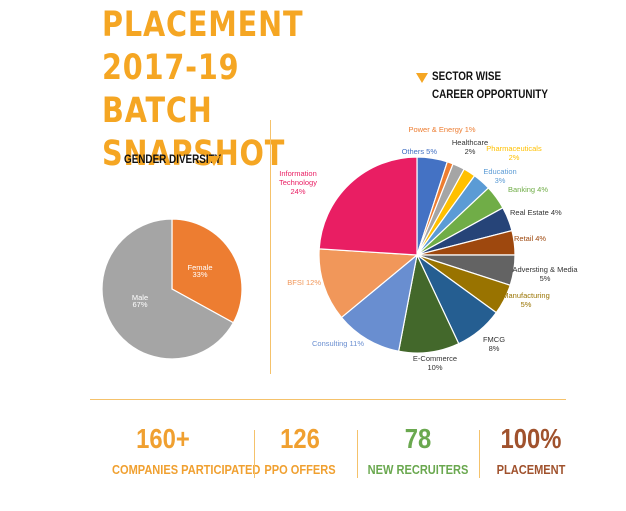 This screenshot has width=626, height=511. I want to click on gender-value-male: 67%, so click(139, 304).